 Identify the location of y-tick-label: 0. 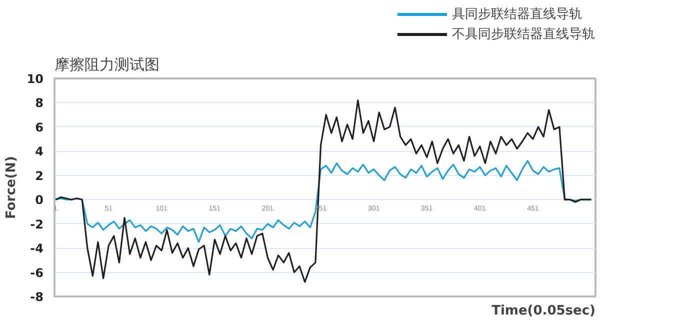
(39, 200).